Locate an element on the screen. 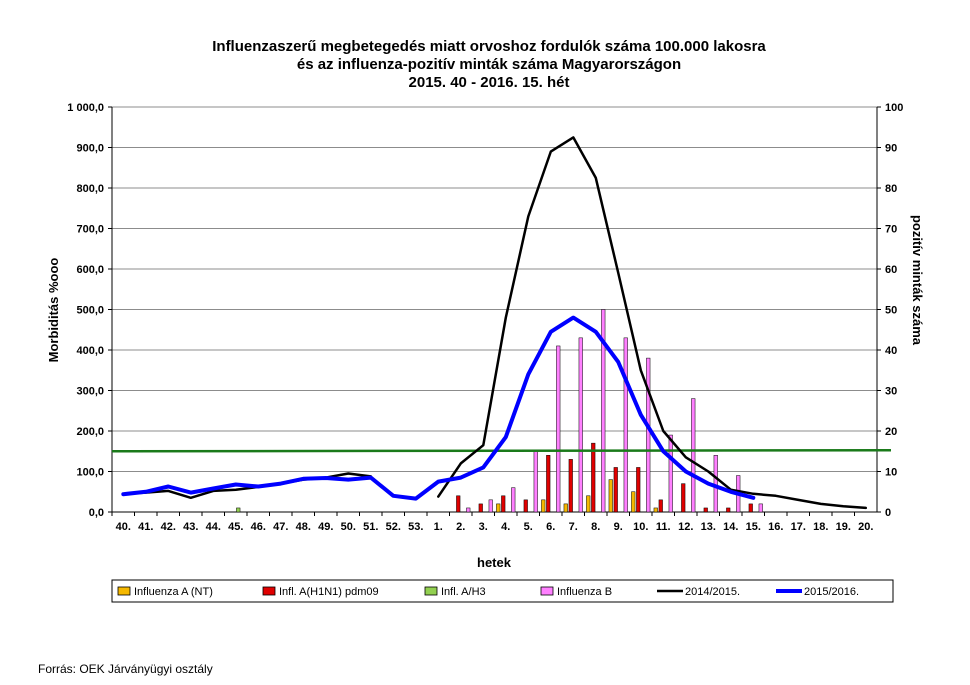 This screenshot has height=685, width=970. left-tick-label: 800,0 is located at coordinates (90, 189).